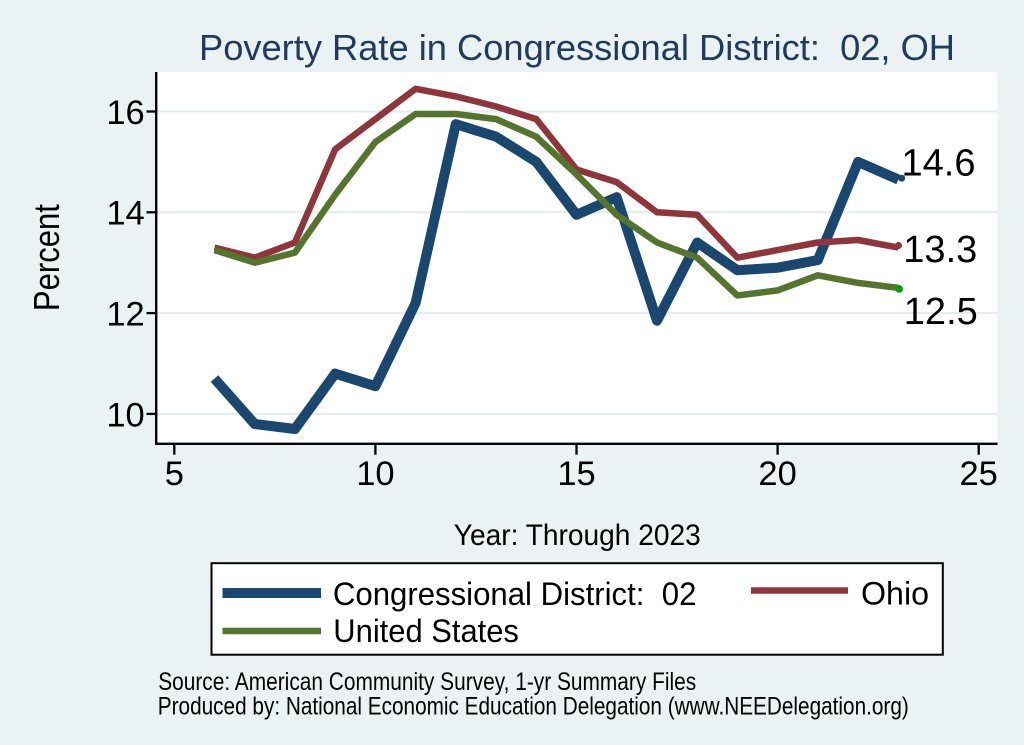 This screenshot has width=1024, height=745. I want to click on svg-text: 20, so click(777, 474).